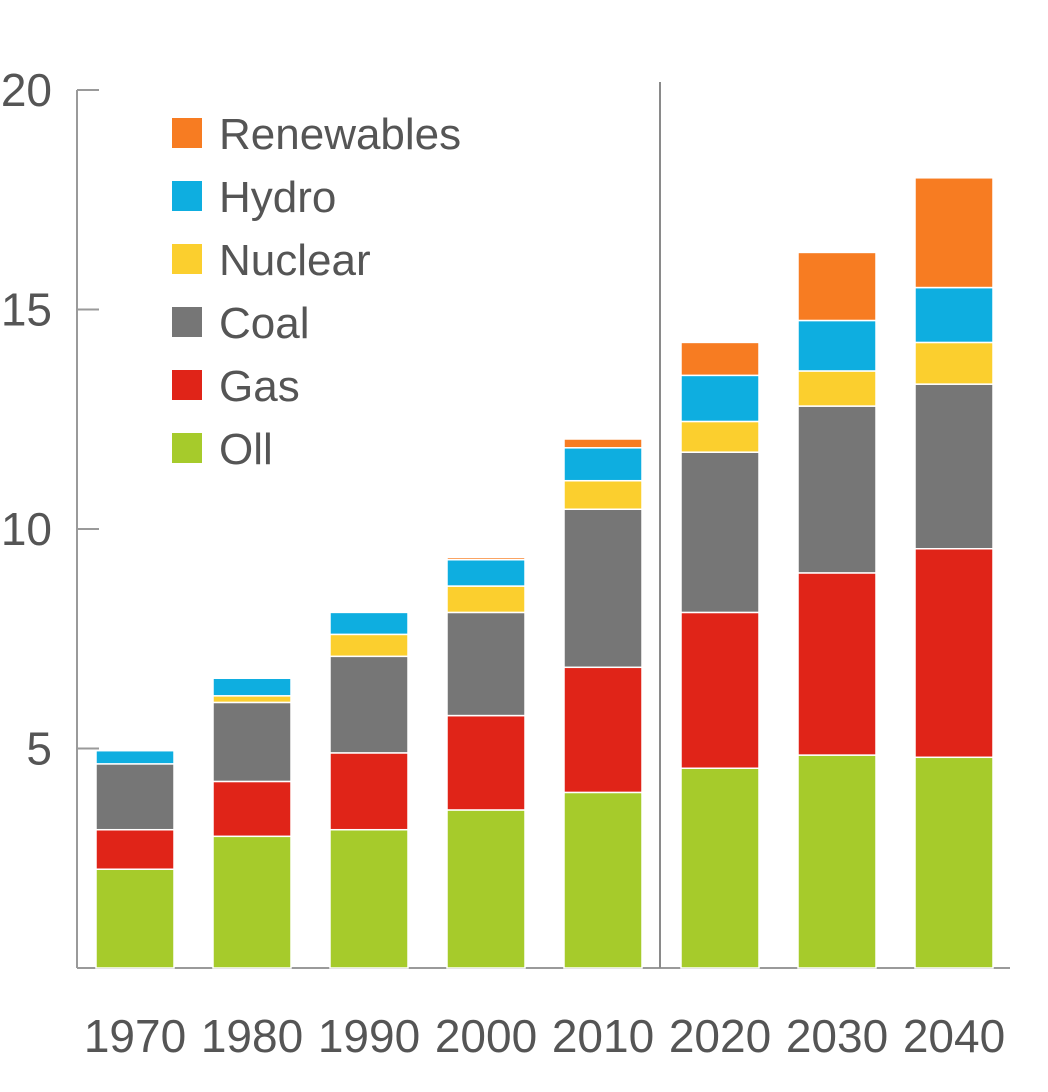 Image resolution: width=1048 pixels, height=1092 pixels. What do you see at coordinates (135, 1036) in the screenshot?
I see `x-tick-label: 1970` at bounding box center [135, 1036].